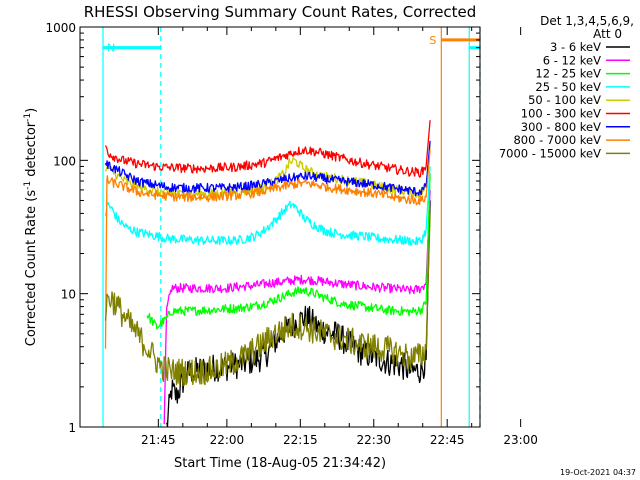 This screenshot has width=640, height=480. I want to click on legend-header-line-2: Att 0, so click(607, 34).